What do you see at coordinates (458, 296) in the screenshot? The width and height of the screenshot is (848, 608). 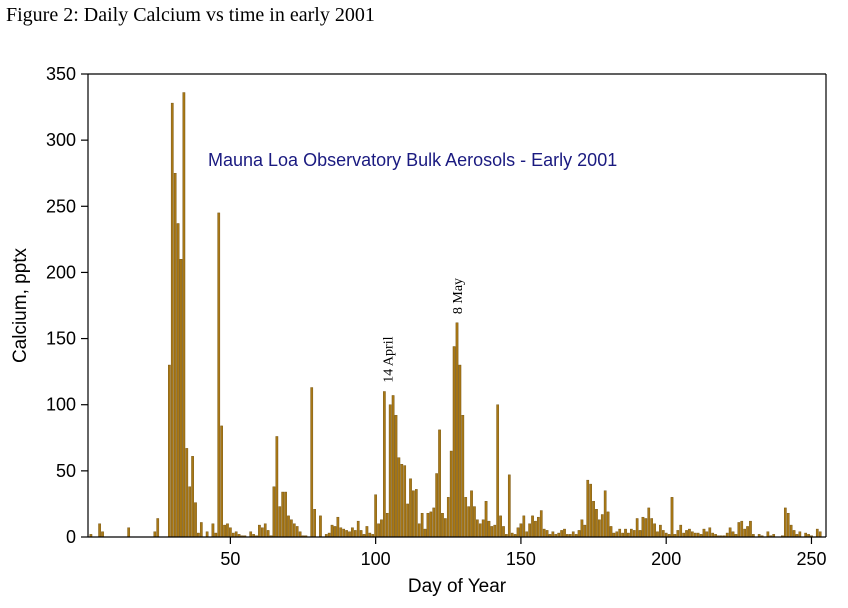 I see `annotation-label: 8 May` at bounding box center [458, 296].